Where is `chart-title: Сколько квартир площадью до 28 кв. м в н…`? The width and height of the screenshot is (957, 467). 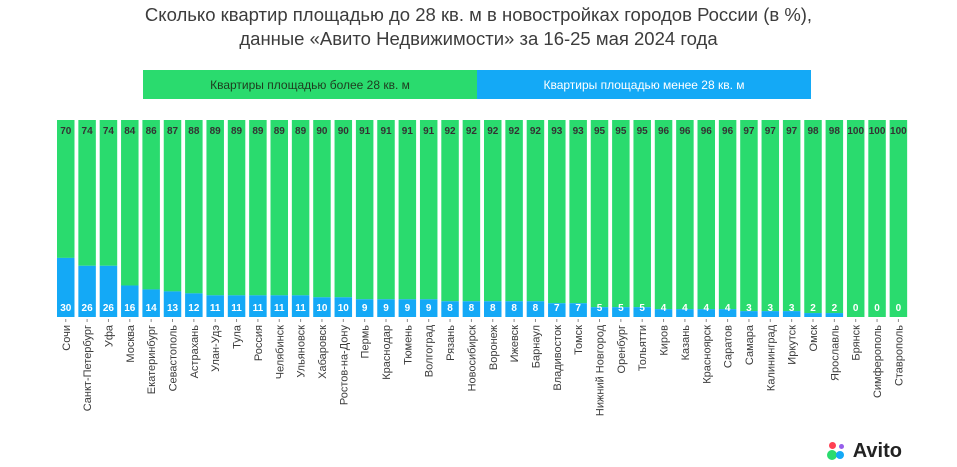
chart-title: Сколько квартир площадью до 28 кв. м в н… is located at coordinates (478, 27).